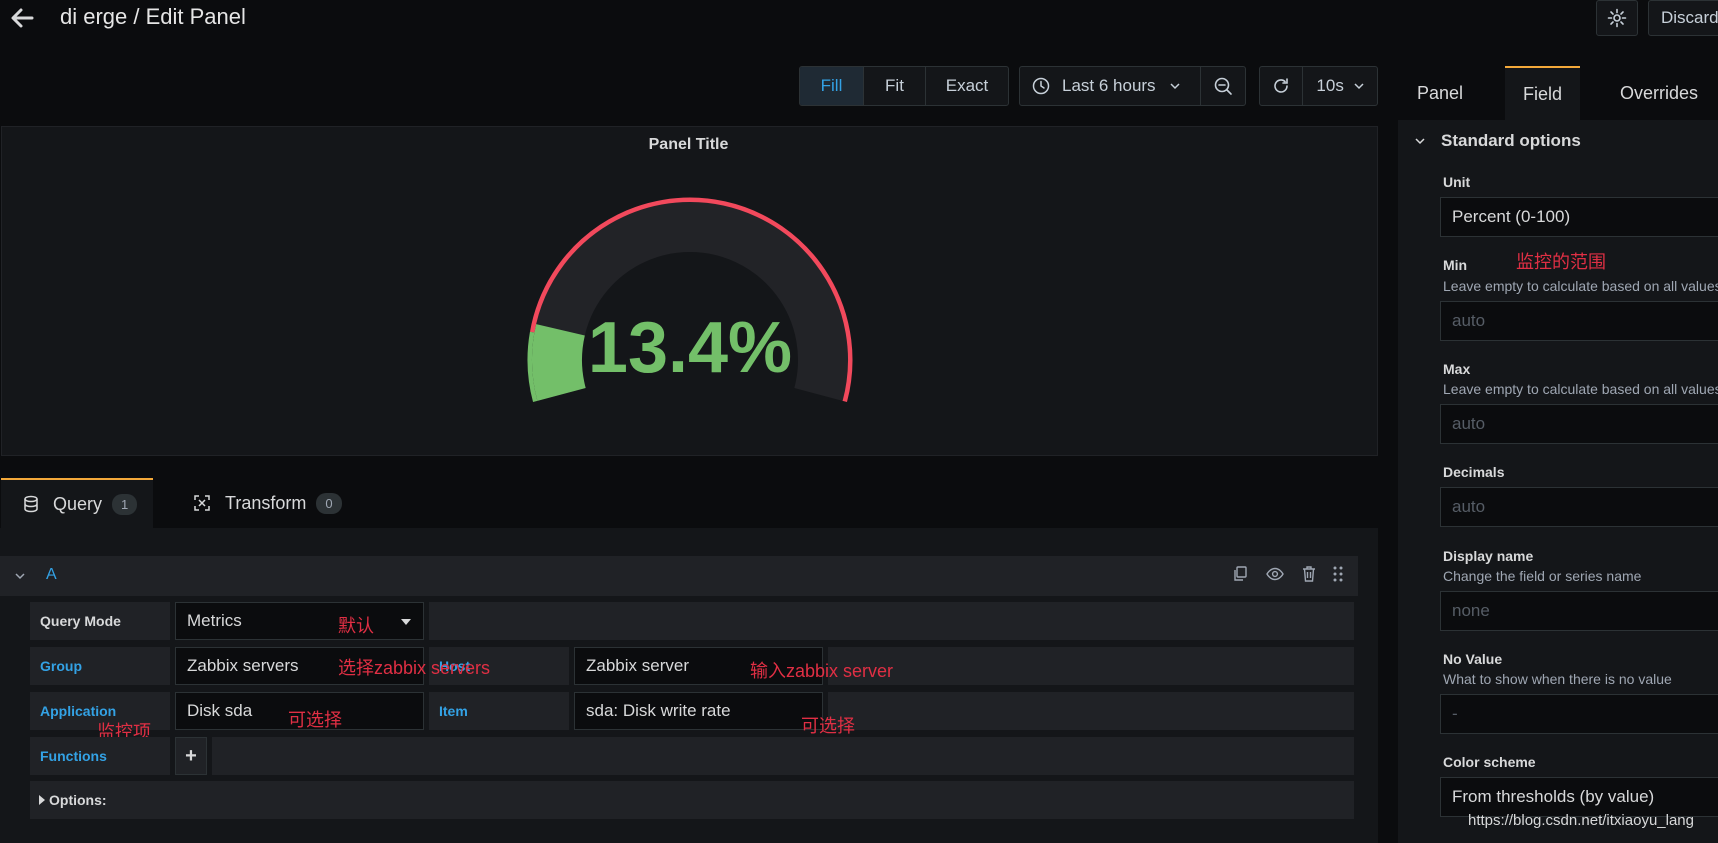 The image size is (1718, 843). Describe the element at coordinates (689, 503) in the screenshot. I see `query-tabs: Query 1 Transform 0` at that location.